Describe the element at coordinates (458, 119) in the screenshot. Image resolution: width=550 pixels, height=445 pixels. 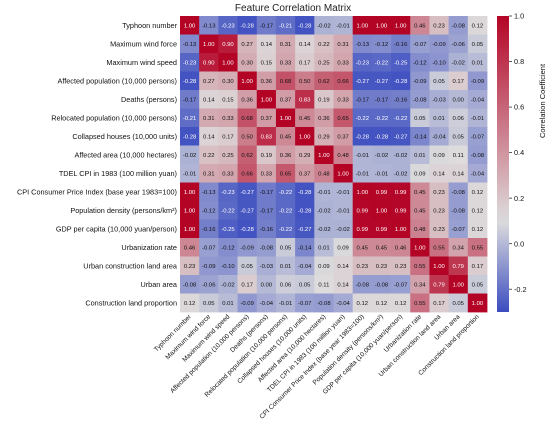
I see `cell-value-label: 0.06` at that location.